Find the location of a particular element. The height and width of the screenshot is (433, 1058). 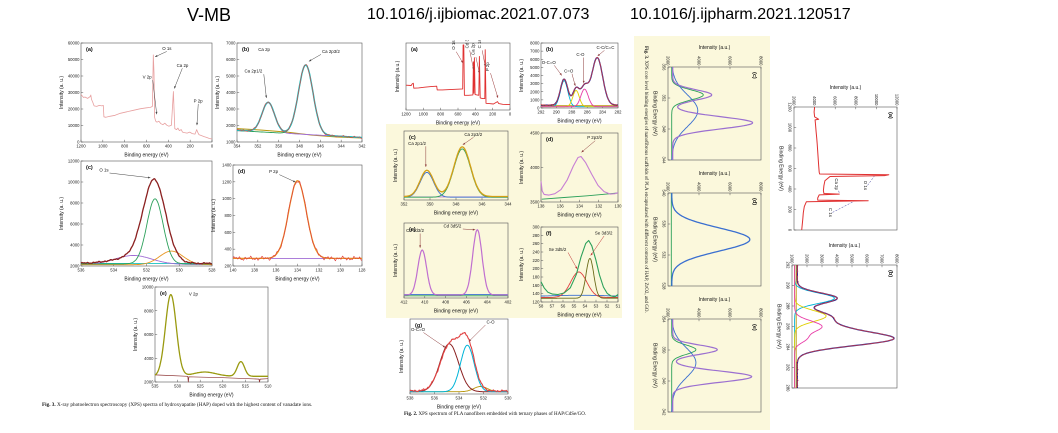

doi-ijpharm: 10.1016/j.ijpharm.2021.120517 is located at coordinates (740, 14).